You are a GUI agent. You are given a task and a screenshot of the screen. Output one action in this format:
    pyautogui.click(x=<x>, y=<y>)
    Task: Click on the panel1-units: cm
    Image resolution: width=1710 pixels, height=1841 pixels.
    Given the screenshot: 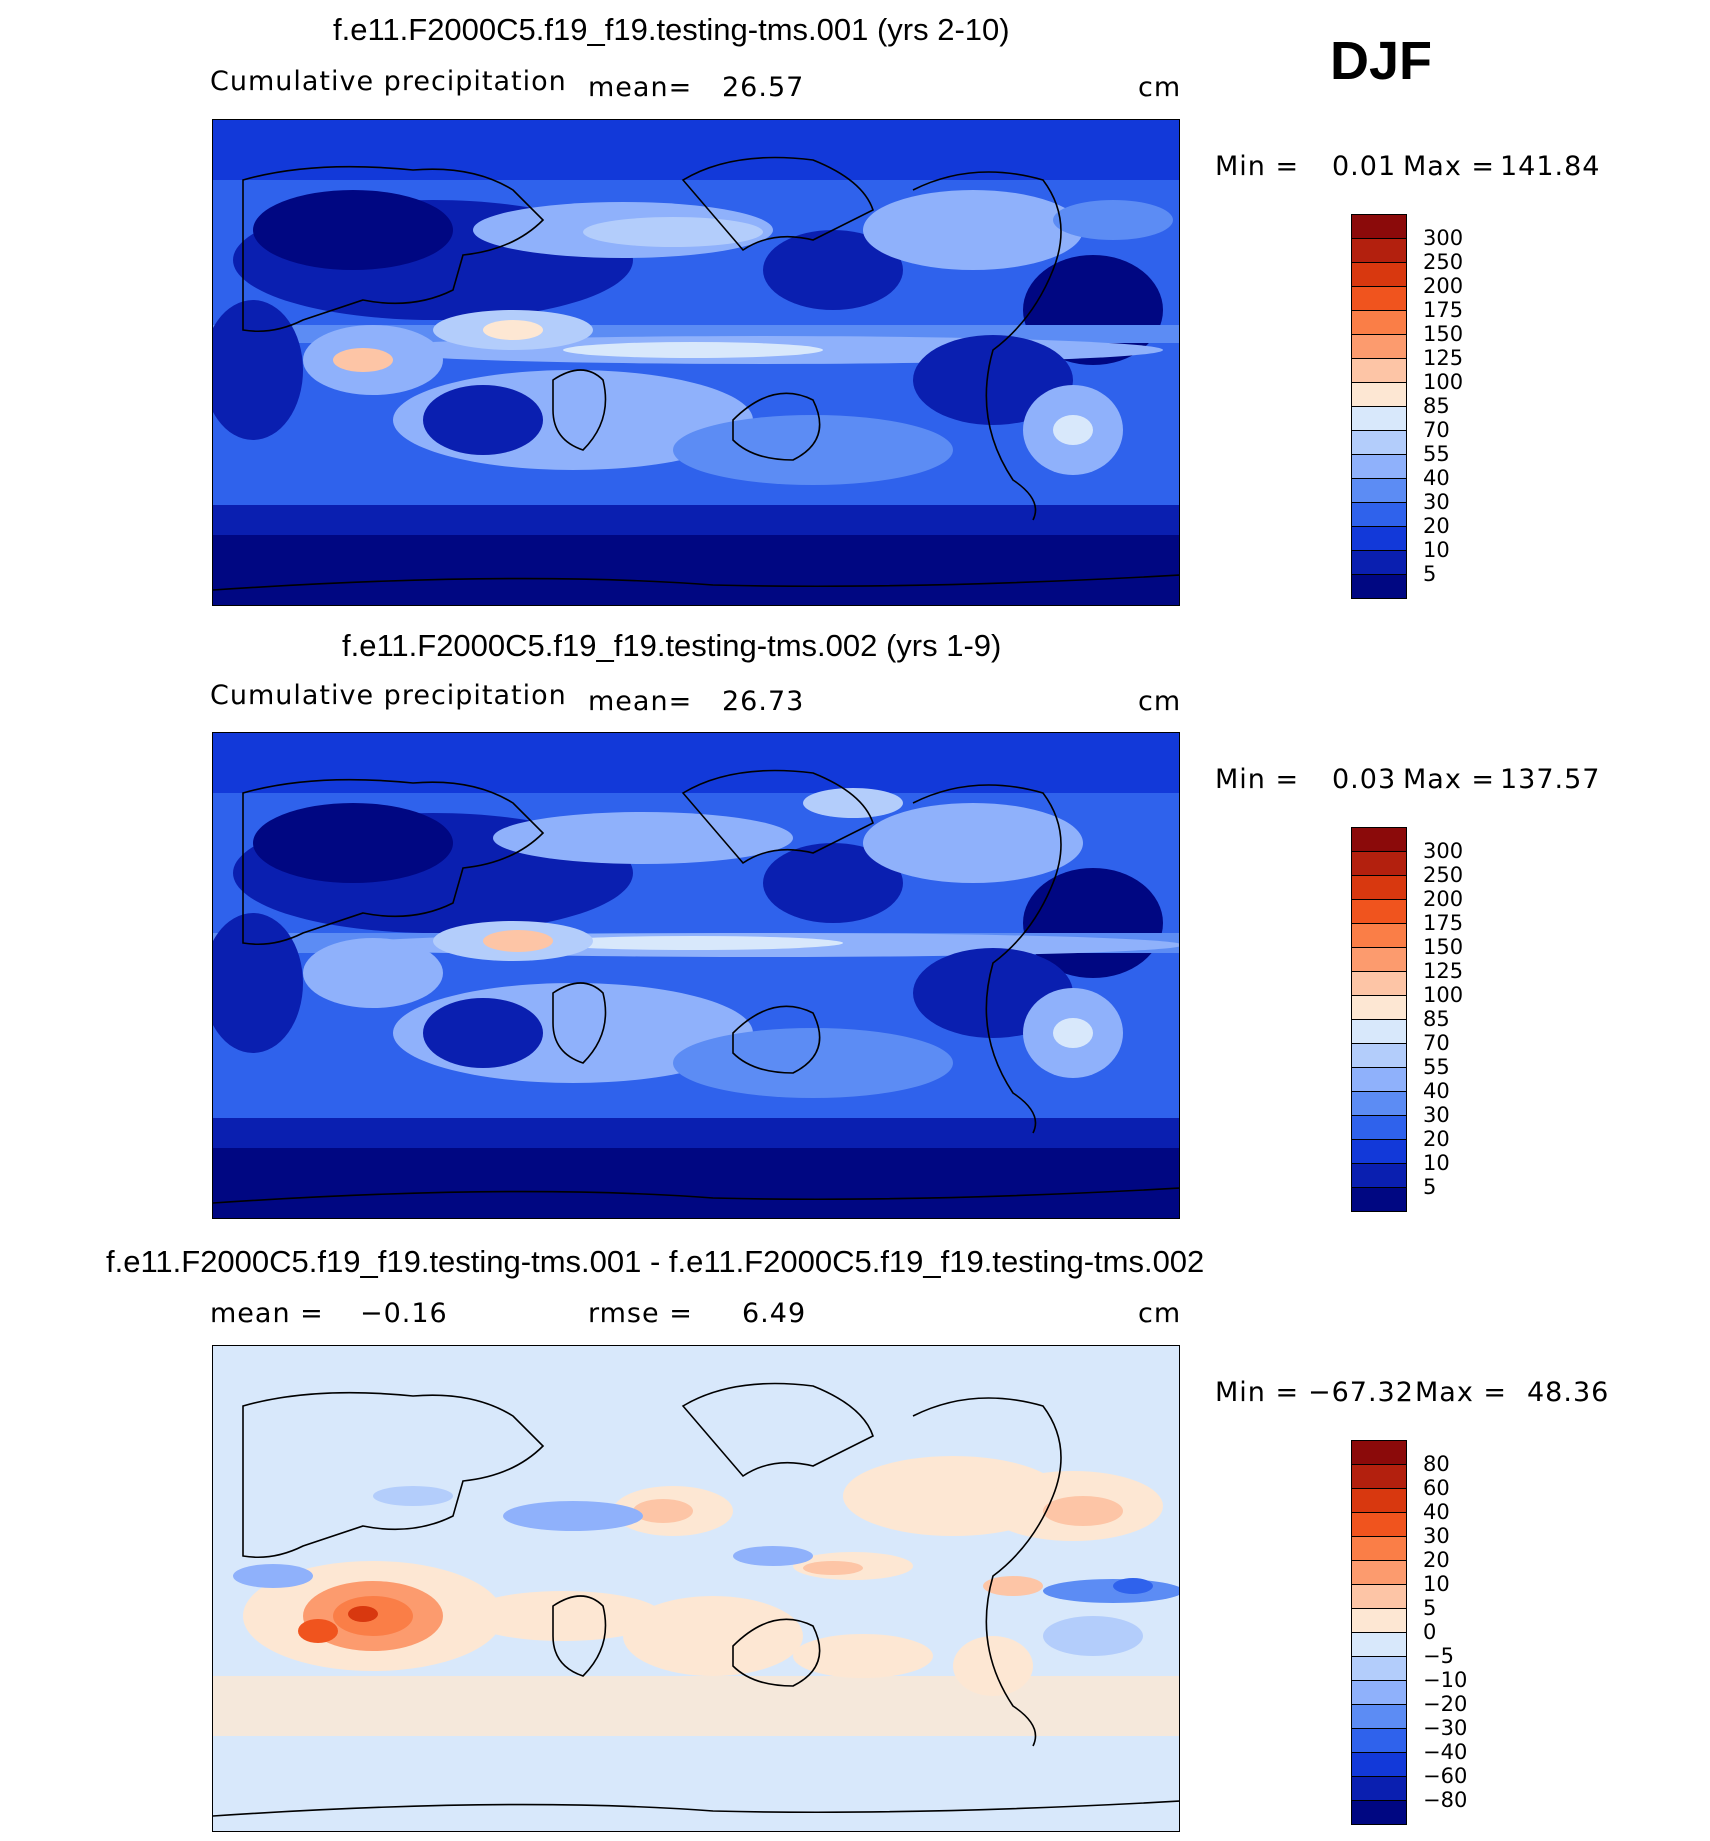 What is the action you would take?
    pyautogui.click(x=1160, y=87)
    